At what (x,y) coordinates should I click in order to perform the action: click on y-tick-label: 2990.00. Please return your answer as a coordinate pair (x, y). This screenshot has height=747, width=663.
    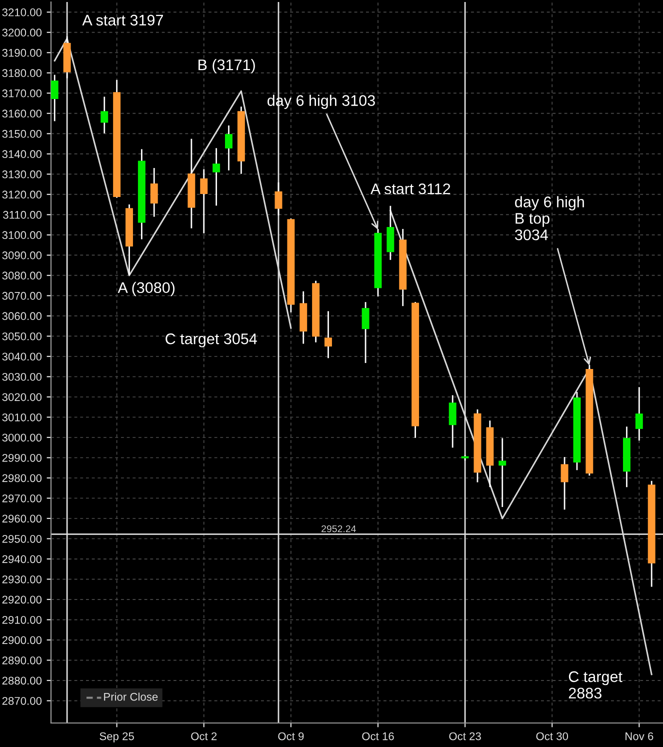
    Looking at the image, I should click on (22, 458).